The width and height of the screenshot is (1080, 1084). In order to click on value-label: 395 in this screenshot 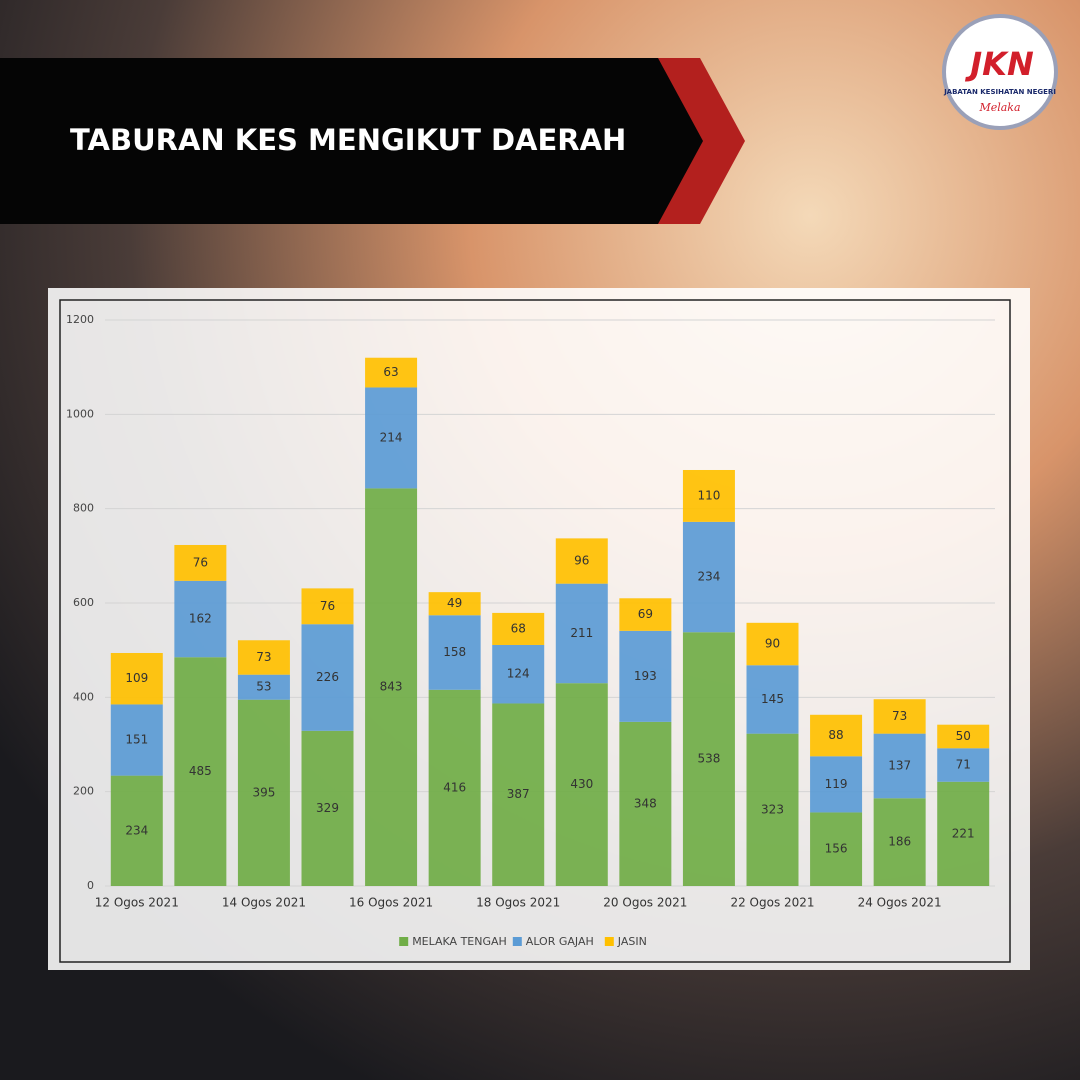, I will do `click(263, 792)`.